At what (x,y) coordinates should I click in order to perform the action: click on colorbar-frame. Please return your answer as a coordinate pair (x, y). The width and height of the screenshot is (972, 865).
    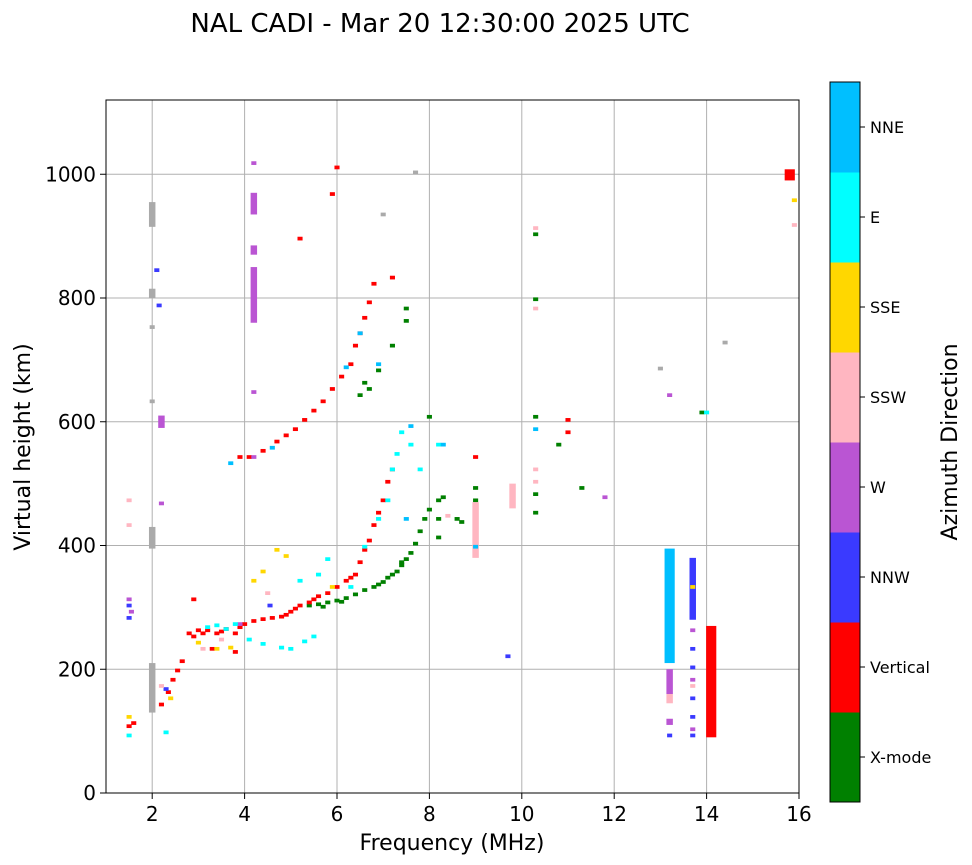
    Looking at the image, I should click on (845, 442).